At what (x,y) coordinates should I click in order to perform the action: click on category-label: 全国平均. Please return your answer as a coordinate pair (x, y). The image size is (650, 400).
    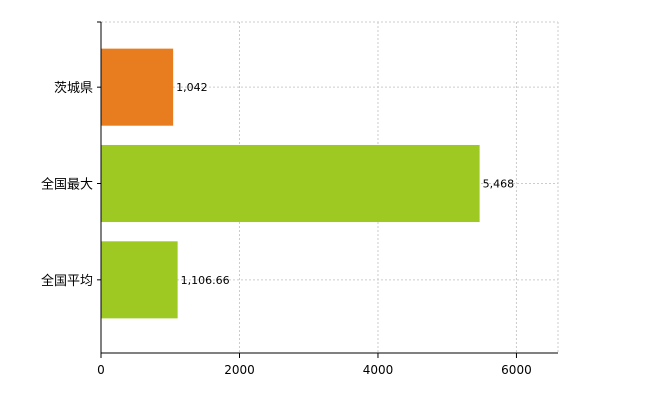
    Looking at the image, I should click on (67, 281).